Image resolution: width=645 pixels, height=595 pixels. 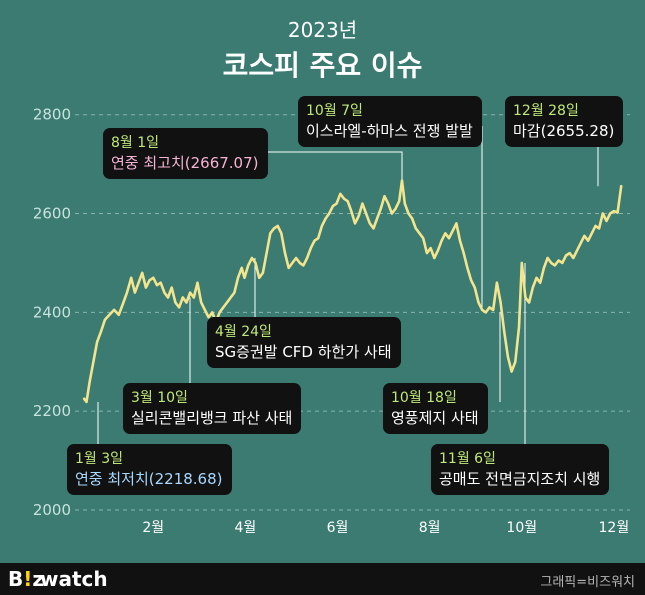 I want to click on annotation-date: 4월 24일, so click(x=243, y=332).